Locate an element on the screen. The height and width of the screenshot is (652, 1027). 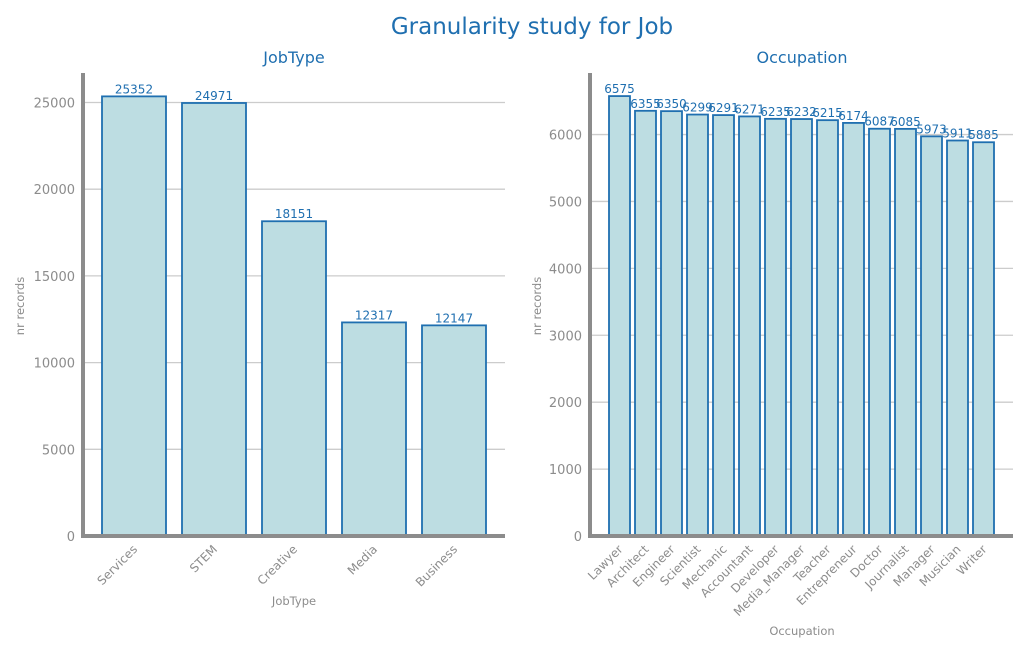
x-axis-label: JobType is located at coordinates (293, 601).